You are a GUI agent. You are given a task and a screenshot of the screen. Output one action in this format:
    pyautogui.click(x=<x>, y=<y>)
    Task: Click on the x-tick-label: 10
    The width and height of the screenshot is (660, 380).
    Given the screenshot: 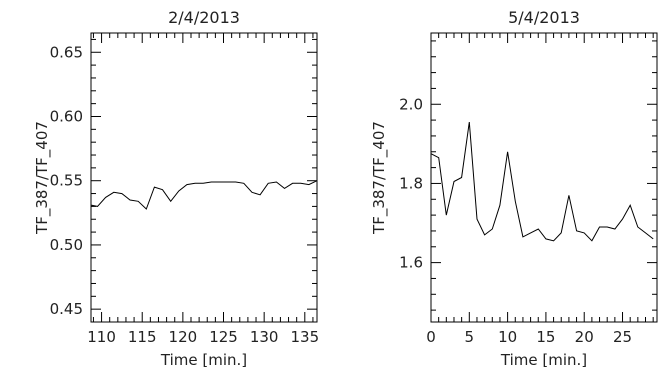 What is the action you would take?
    pyautogui.click(x=507, y=337)
    